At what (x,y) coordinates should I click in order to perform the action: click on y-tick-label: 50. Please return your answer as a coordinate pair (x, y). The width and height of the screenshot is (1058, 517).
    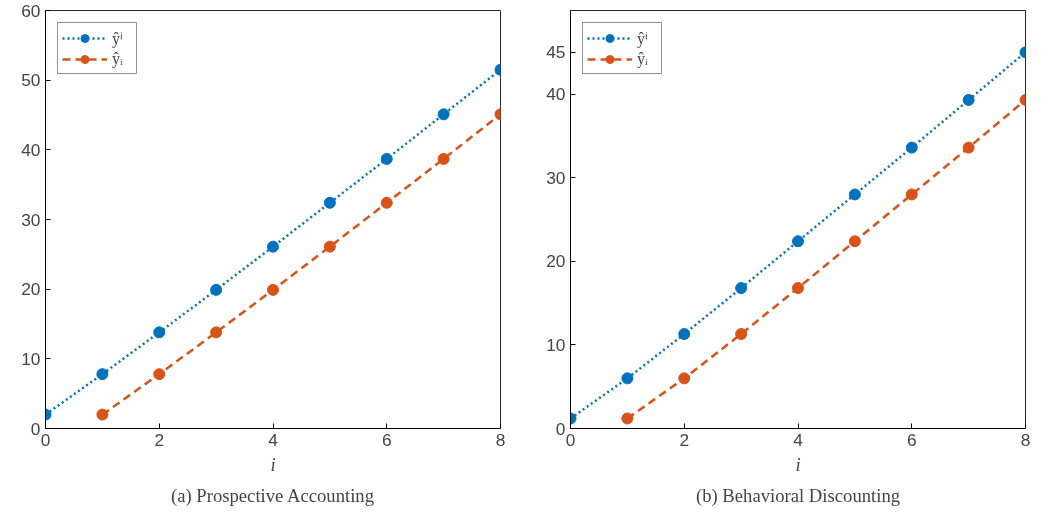
    Looking at the image, I should click on (31, 80).